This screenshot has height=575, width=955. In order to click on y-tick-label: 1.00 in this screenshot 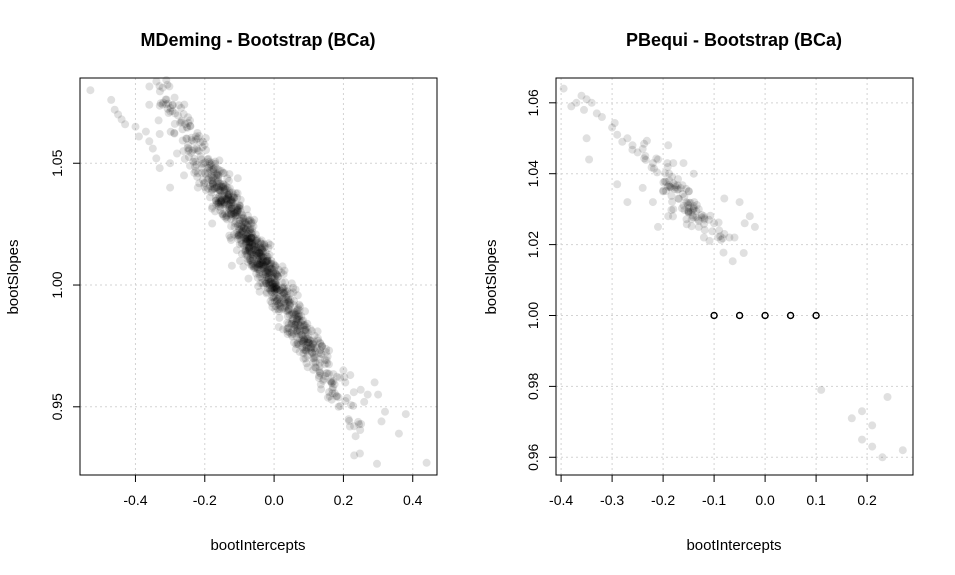, I will do `click(57, 284)`.